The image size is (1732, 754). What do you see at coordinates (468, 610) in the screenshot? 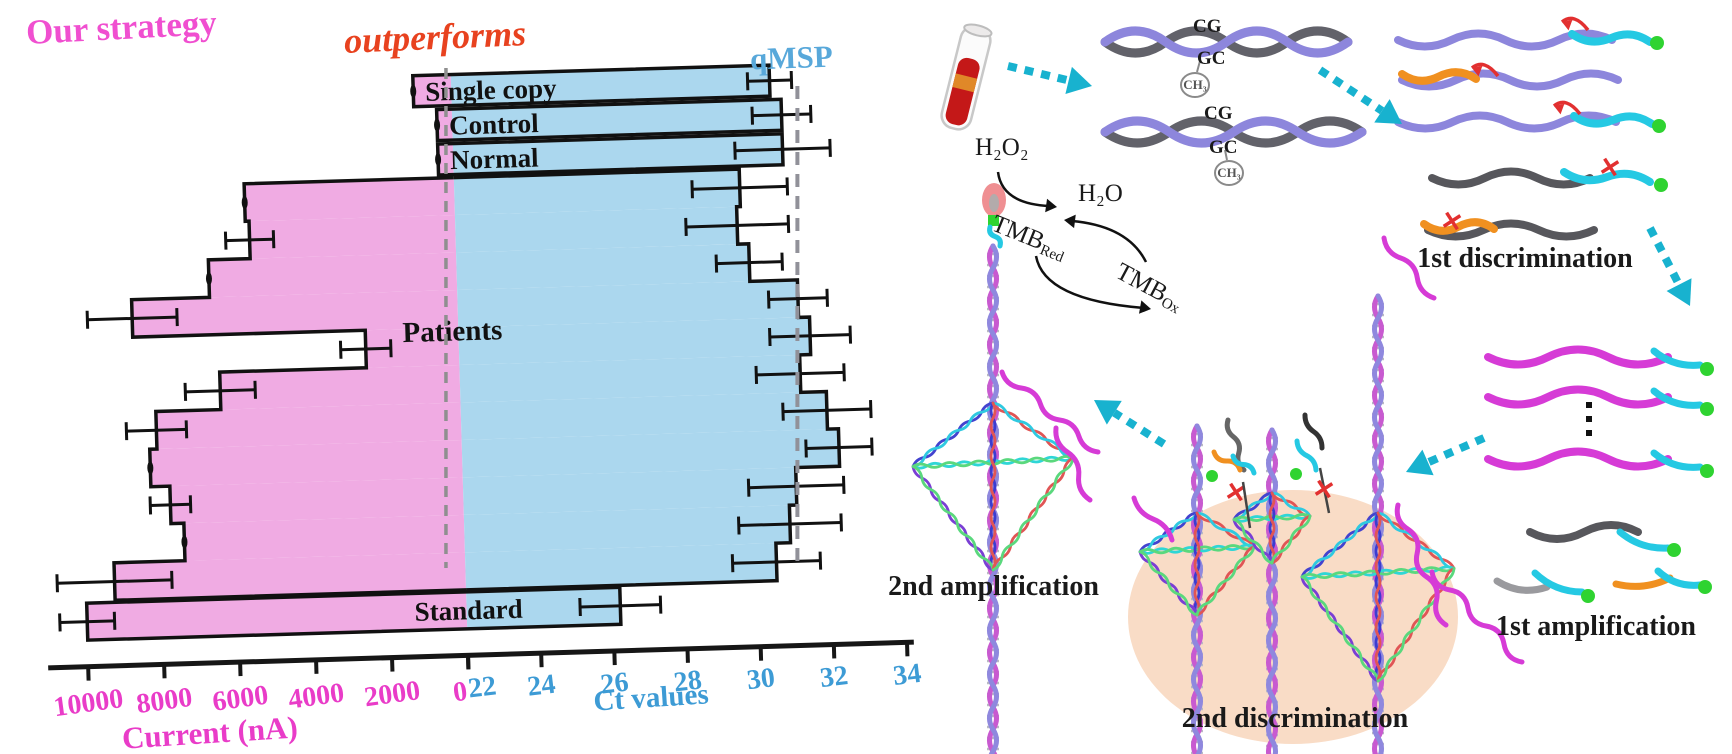
I see `svg-text: Standard` at bounding box center [468, 610].